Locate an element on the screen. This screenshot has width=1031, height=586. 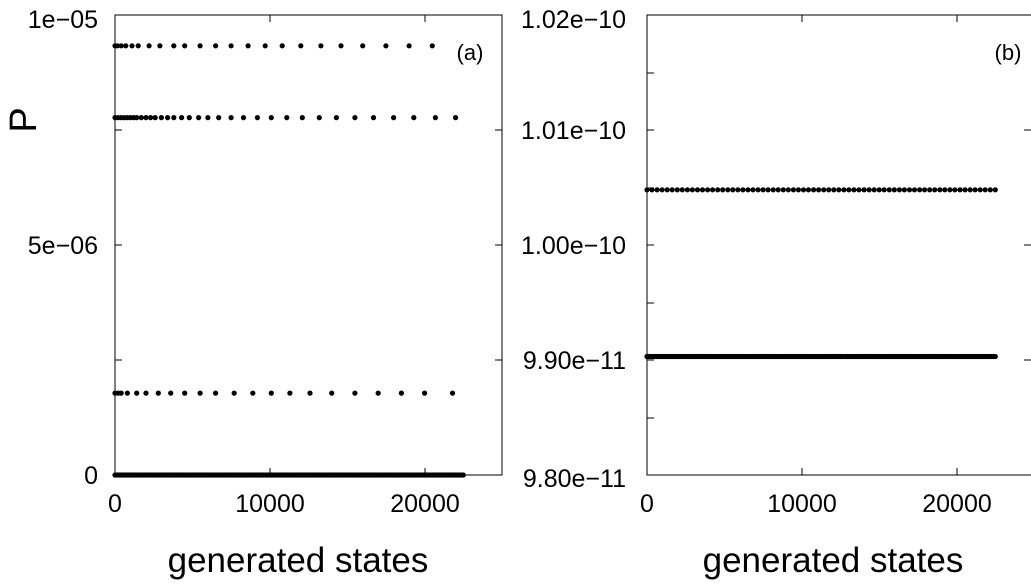
panel-b-points is located at coordinates (821, 273).